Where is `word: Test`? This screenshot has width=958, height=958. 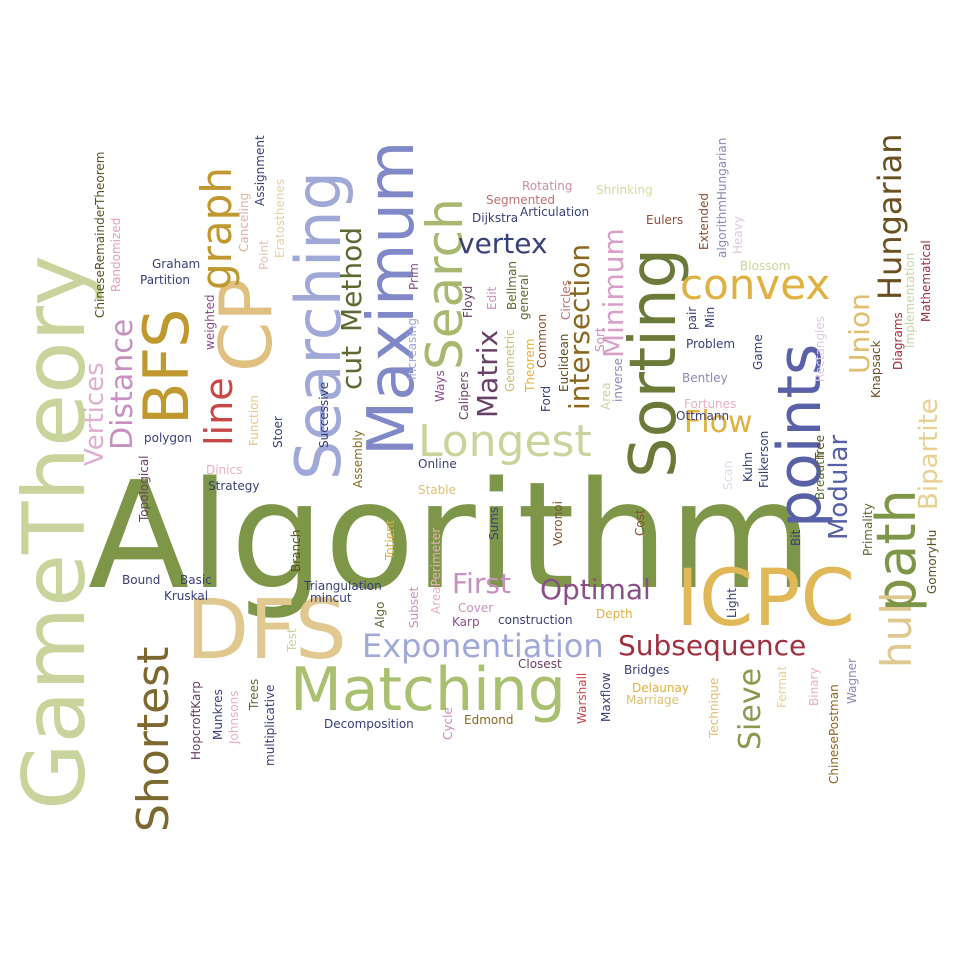
word: Test is located at coordinates (292, 640).